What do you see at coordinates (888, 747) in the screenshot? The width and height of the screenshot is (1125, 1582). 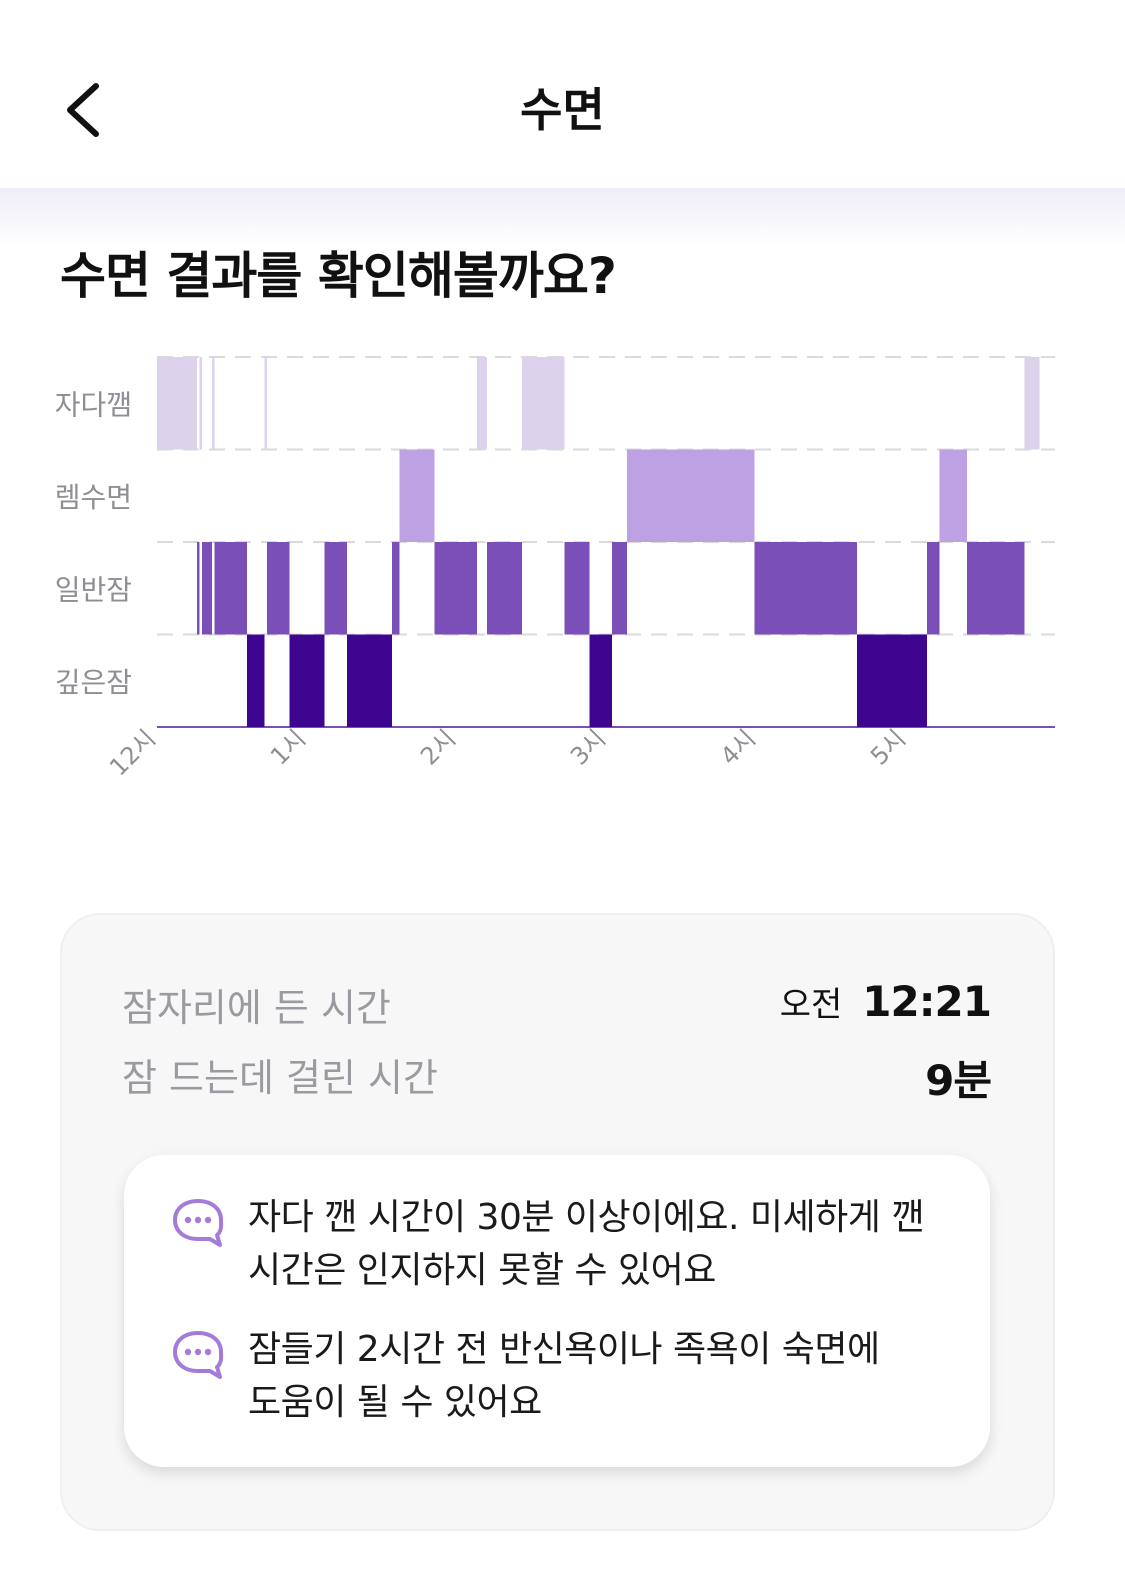 I see `x-tick-label: 5시` at bounding box center [888, 747].